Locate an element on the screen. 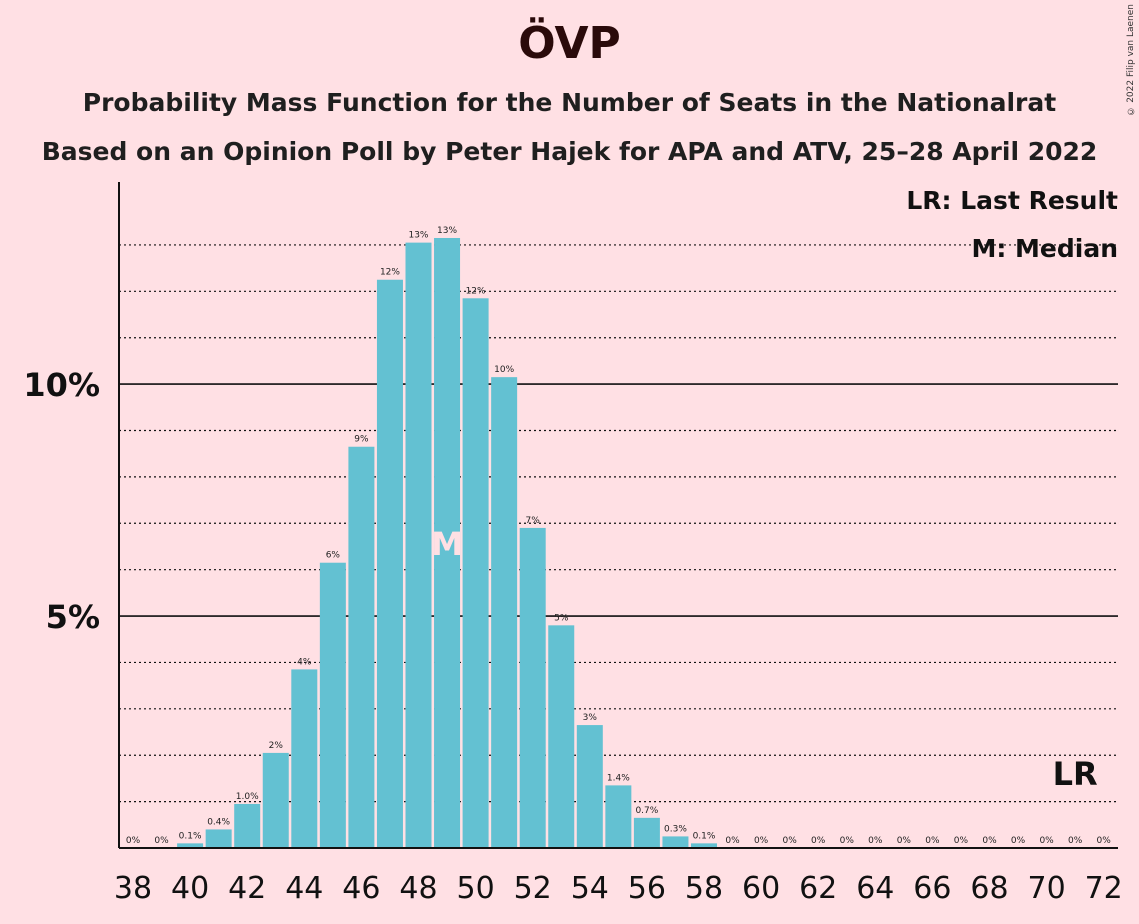  y-tick-10: 10% is located at coordinates (61, 385).